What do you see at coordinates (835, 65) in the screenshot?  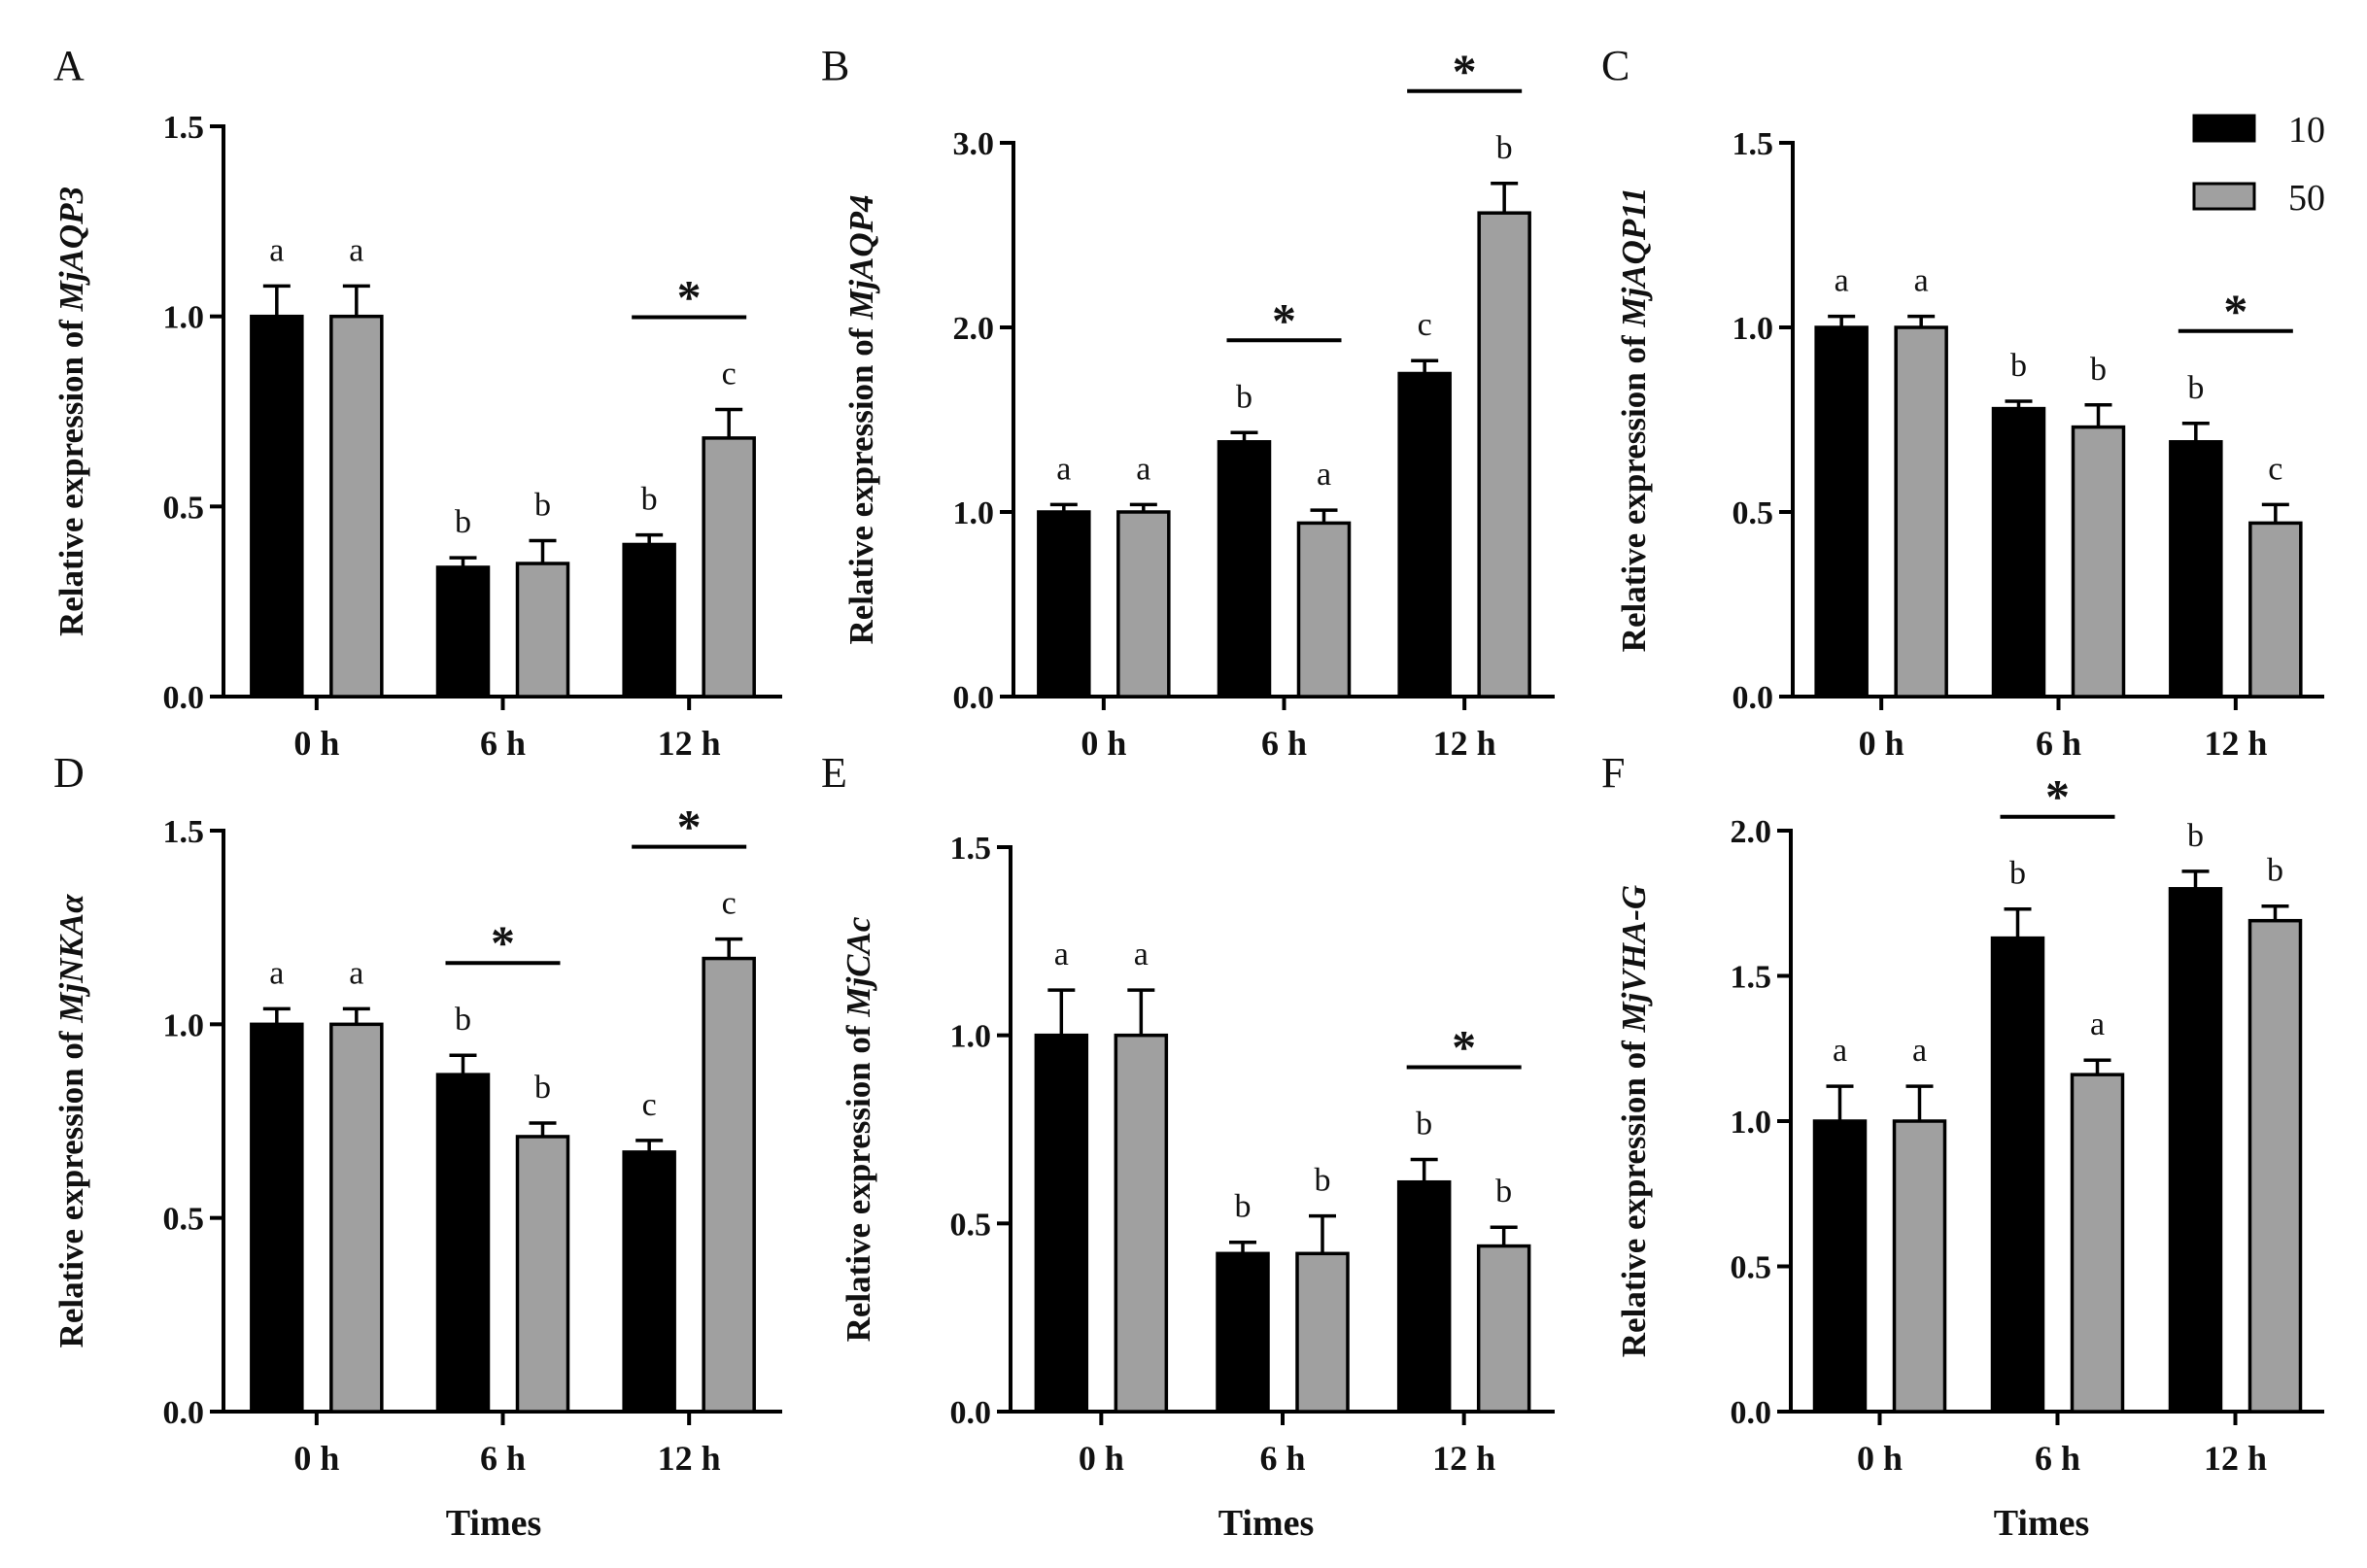 I see `panel-letter: B` at bounding box center [835, 65].